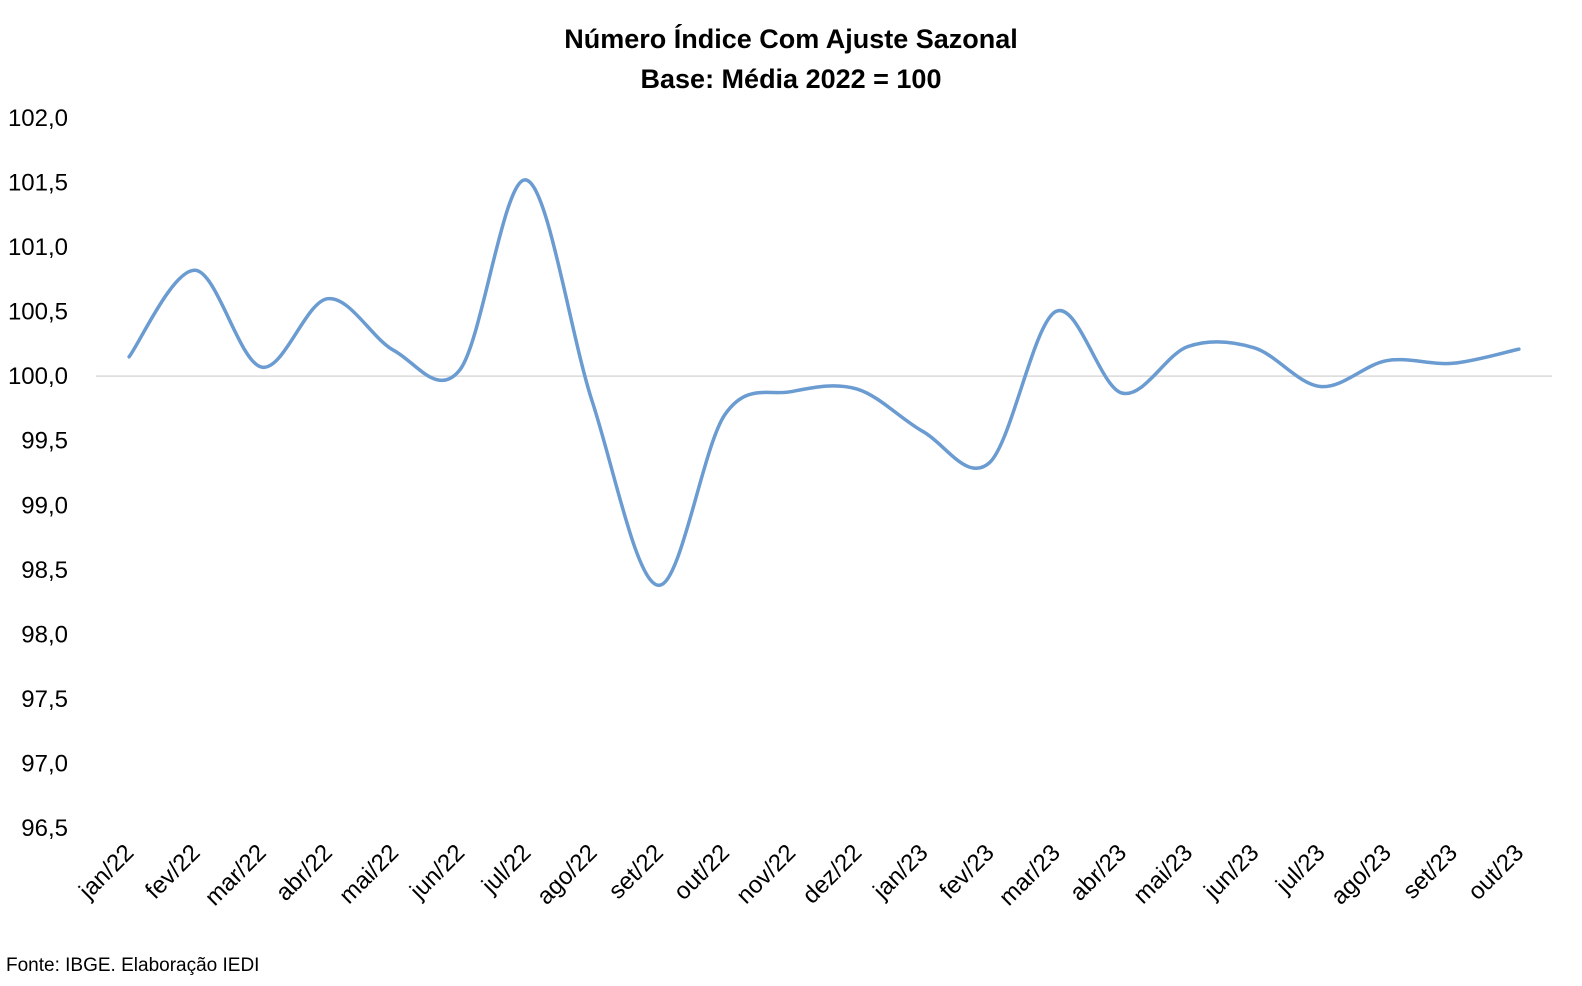  I want to click on x-tick-label: jan/23, so click(900, 872).